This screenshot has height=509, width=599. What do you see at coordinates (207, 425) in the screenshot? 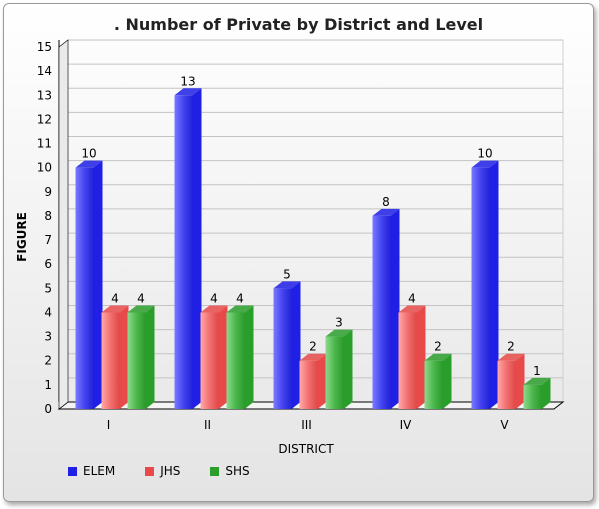
I see `x-tick-label: II` at bounding box center [207, 425].